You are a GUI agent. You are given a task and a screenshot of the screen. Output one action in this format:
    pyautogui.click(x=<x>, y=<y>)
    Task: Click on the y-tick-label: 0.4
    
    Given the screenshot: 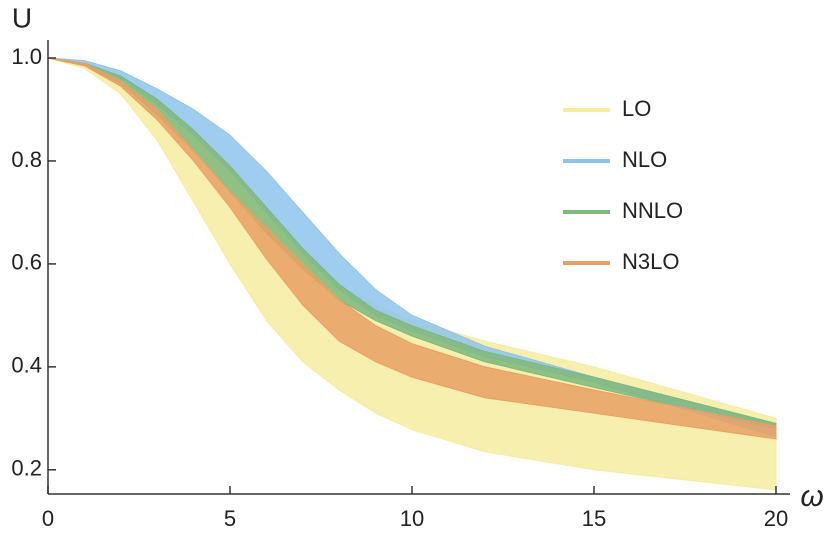 What is the action you would take?
    pyautogui.click(x=26, y=365)
    